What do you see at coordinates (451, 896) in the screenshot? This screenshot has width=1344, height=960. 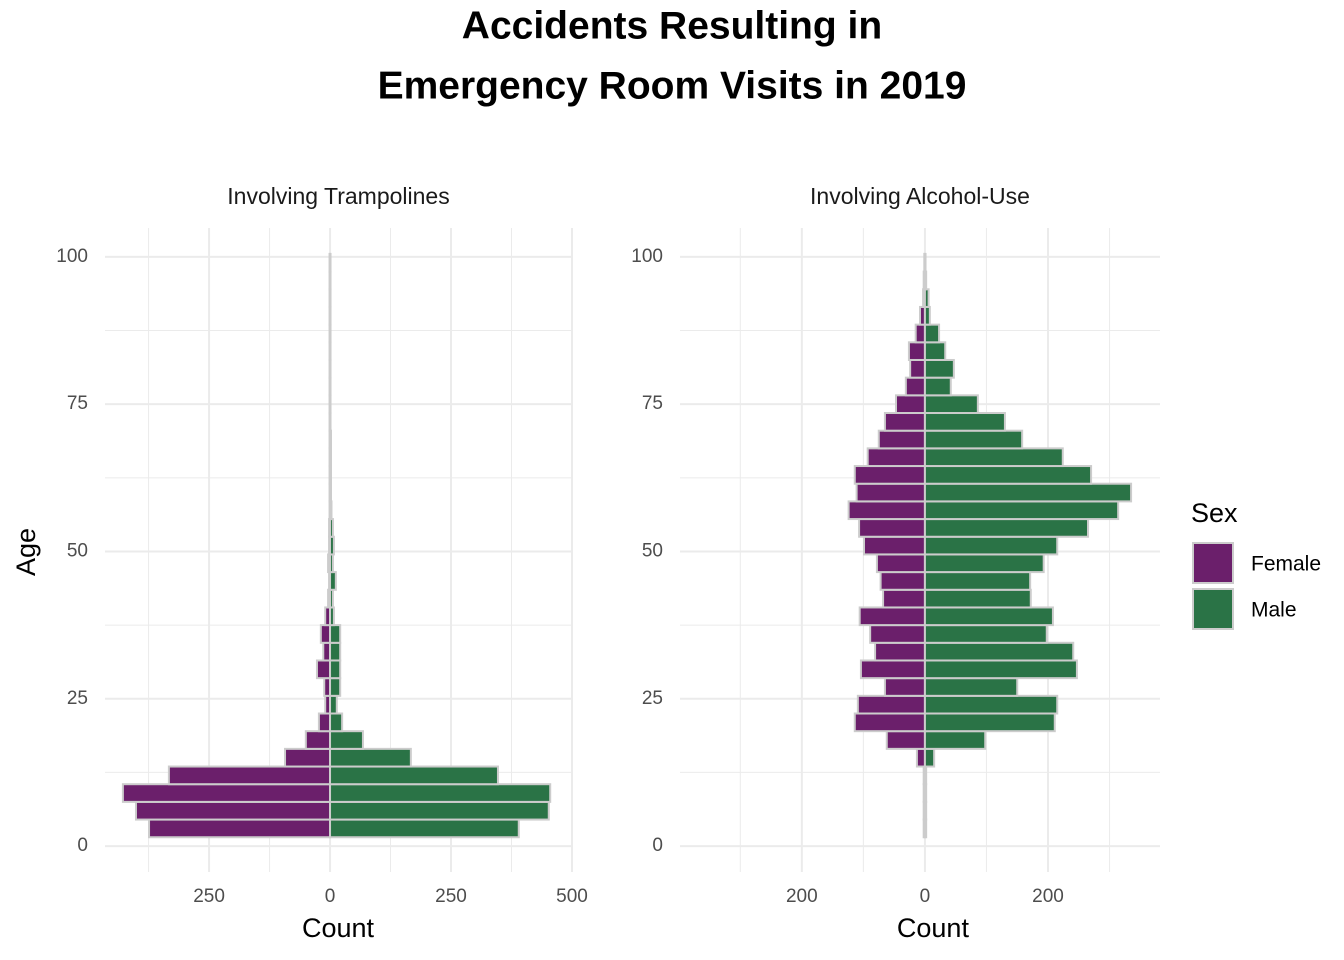 I see `x-tick-label: 250` at bounding box center [451, 896].